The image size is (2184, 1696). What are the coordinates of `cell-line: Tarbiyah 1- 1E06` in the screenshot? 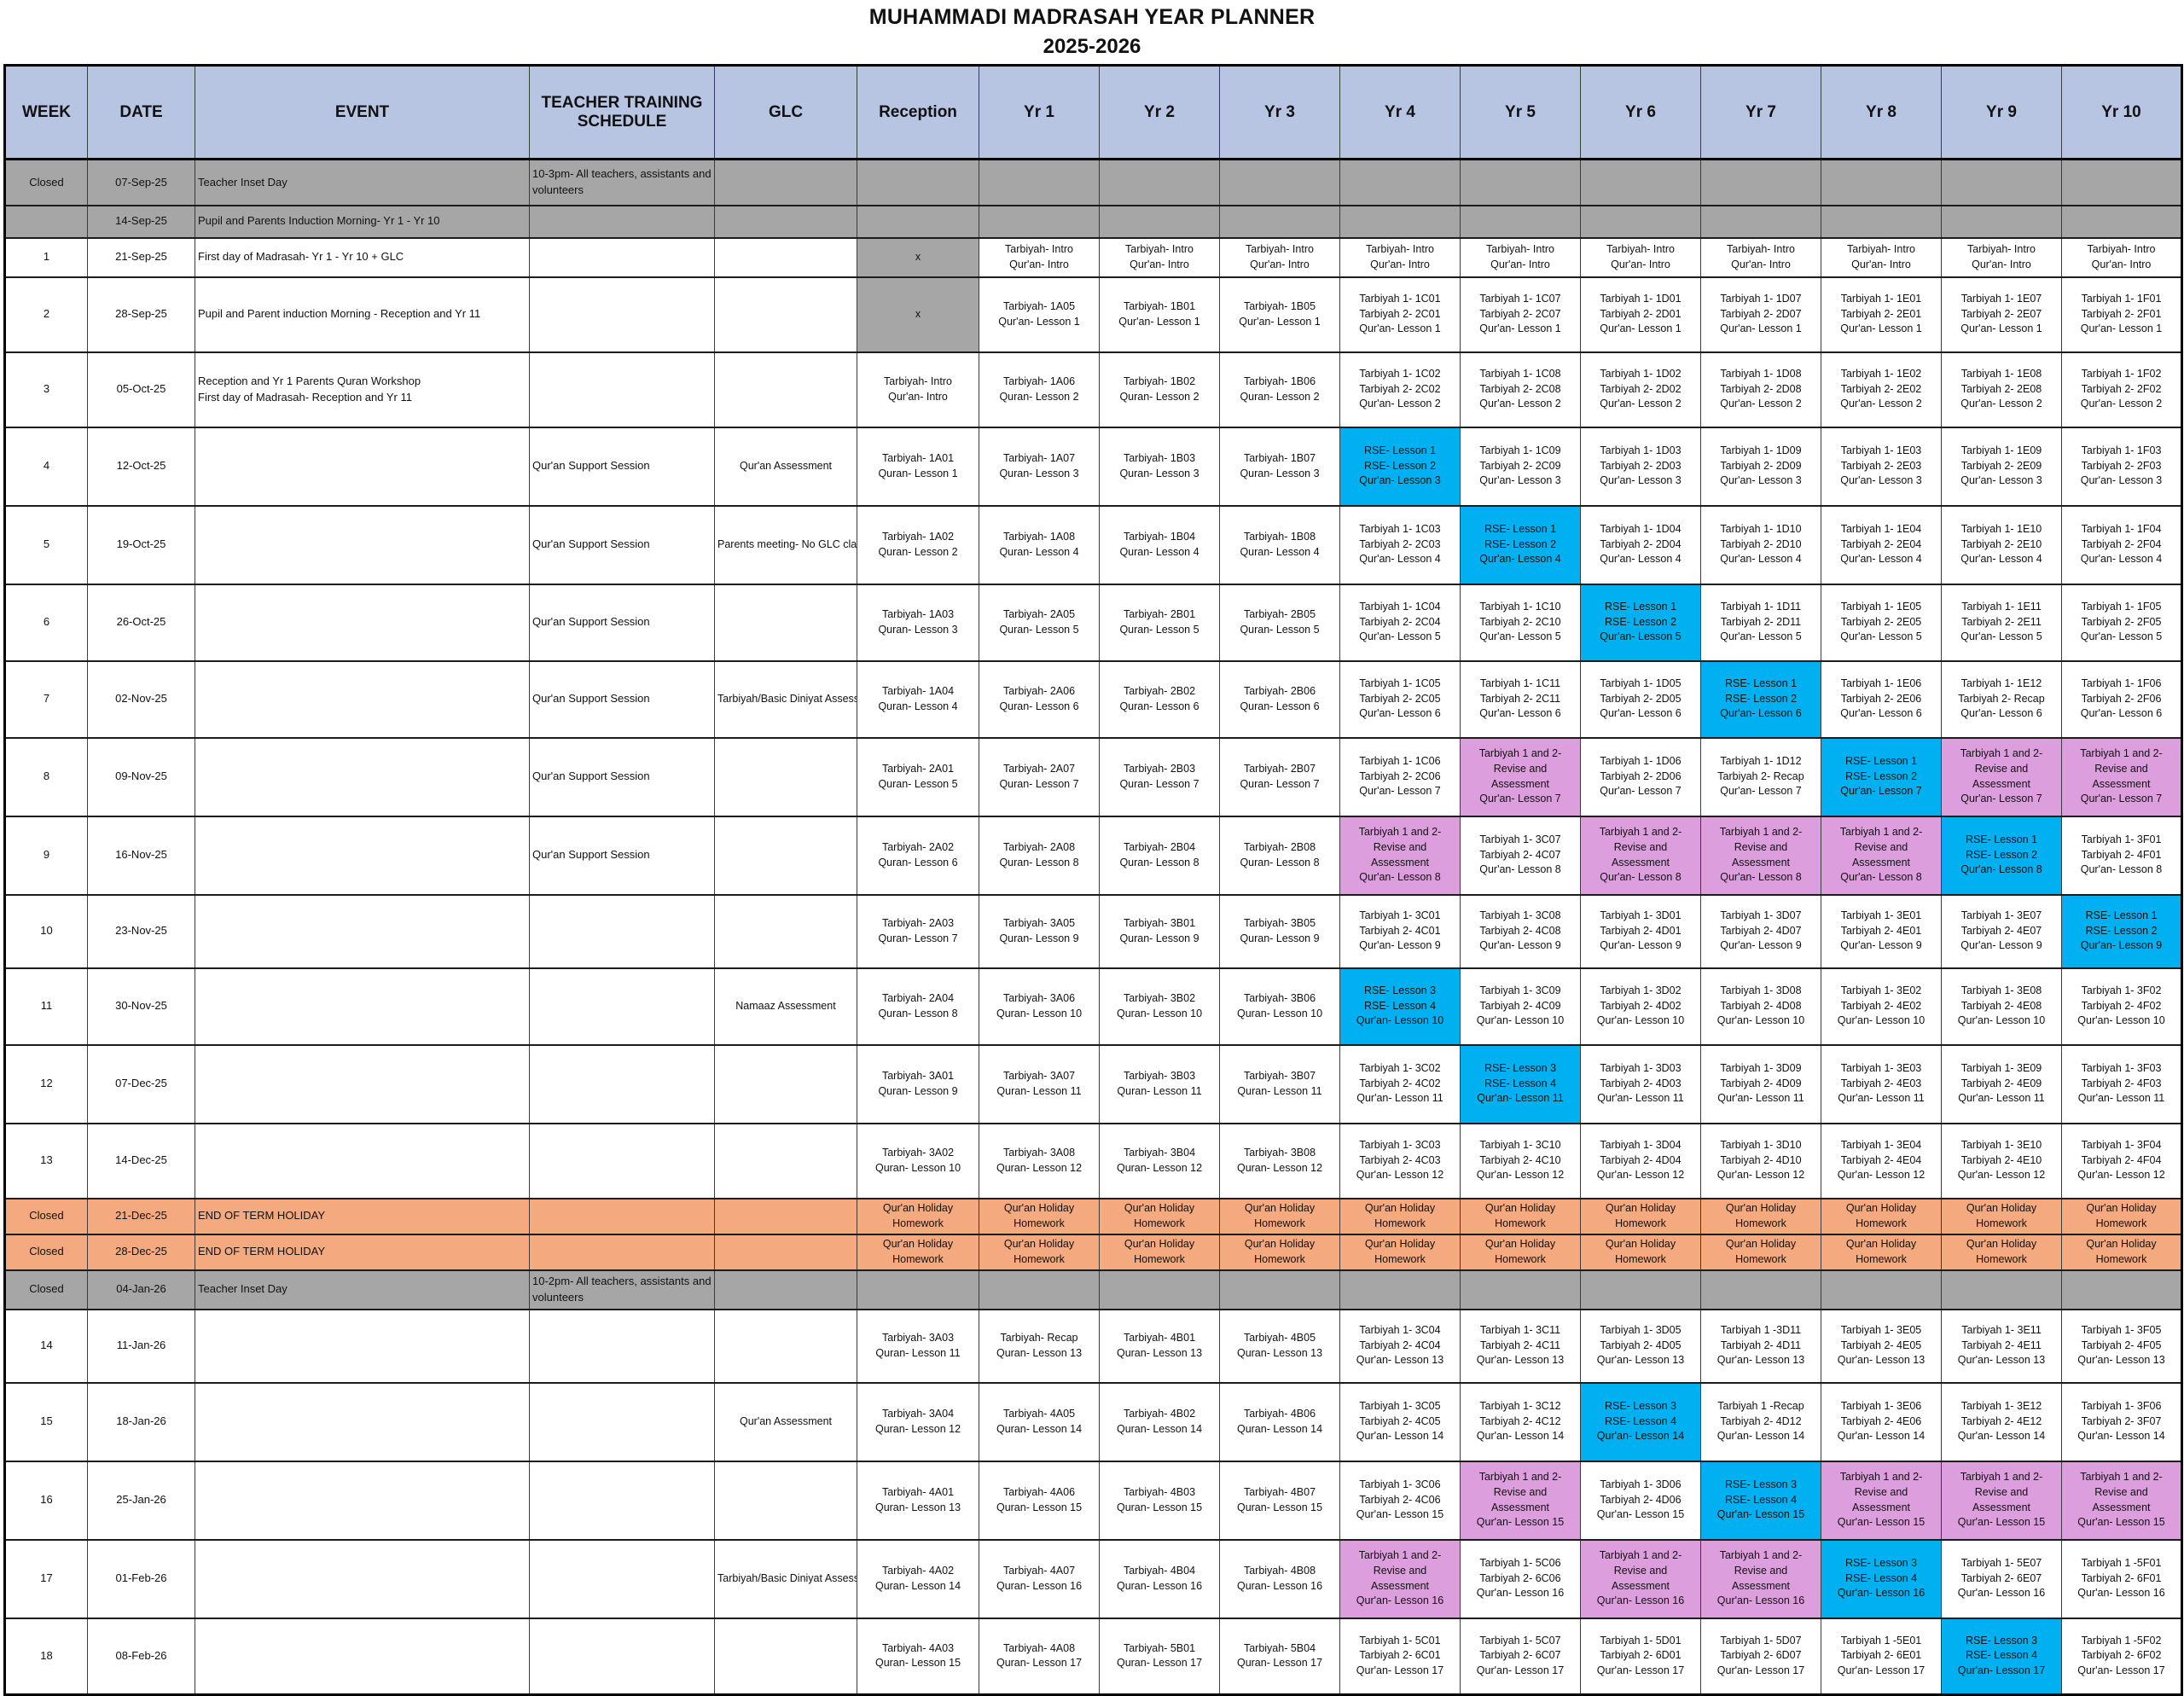 It's located at (1881, 683).